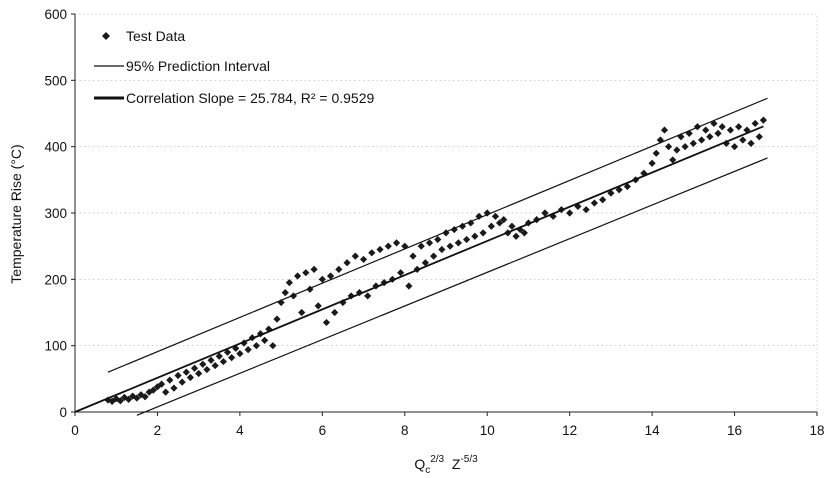  I want to click on x-axis-title-sup2: -5/3, so click(469, 459).